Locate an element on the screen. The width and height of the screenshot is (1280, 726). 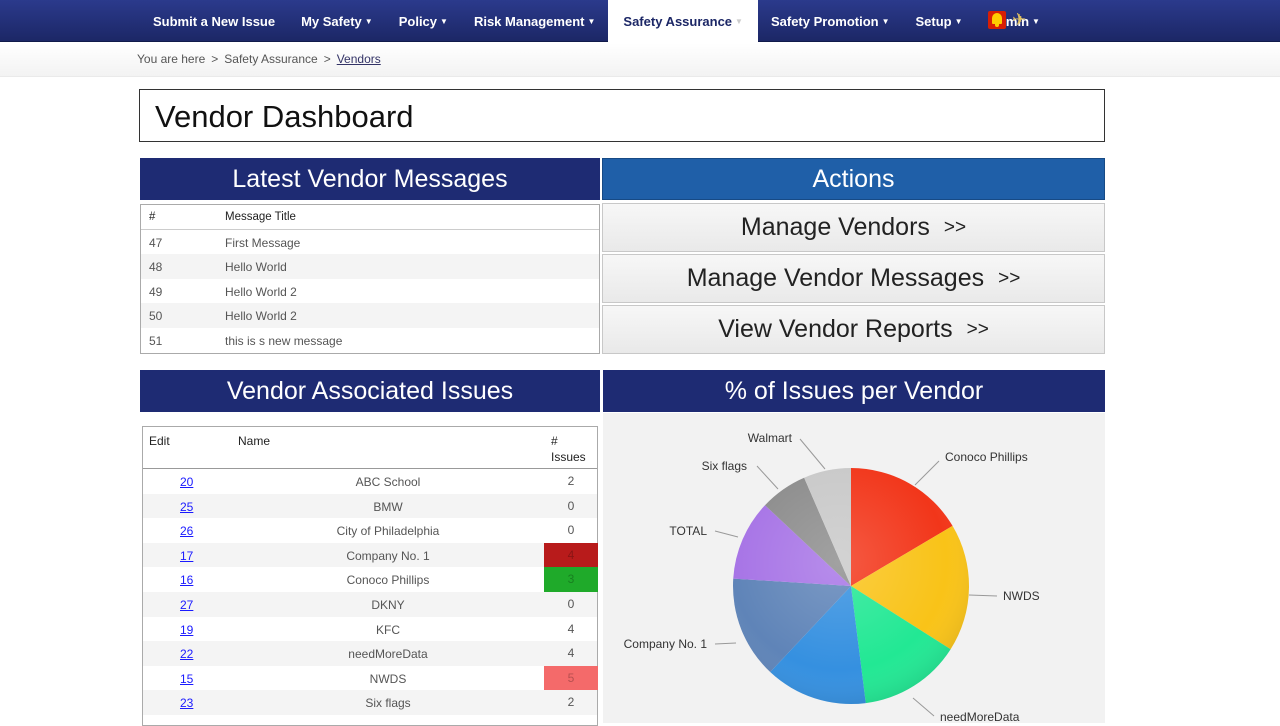
vendor-name: ABC School is located at coordinates (388, 482).